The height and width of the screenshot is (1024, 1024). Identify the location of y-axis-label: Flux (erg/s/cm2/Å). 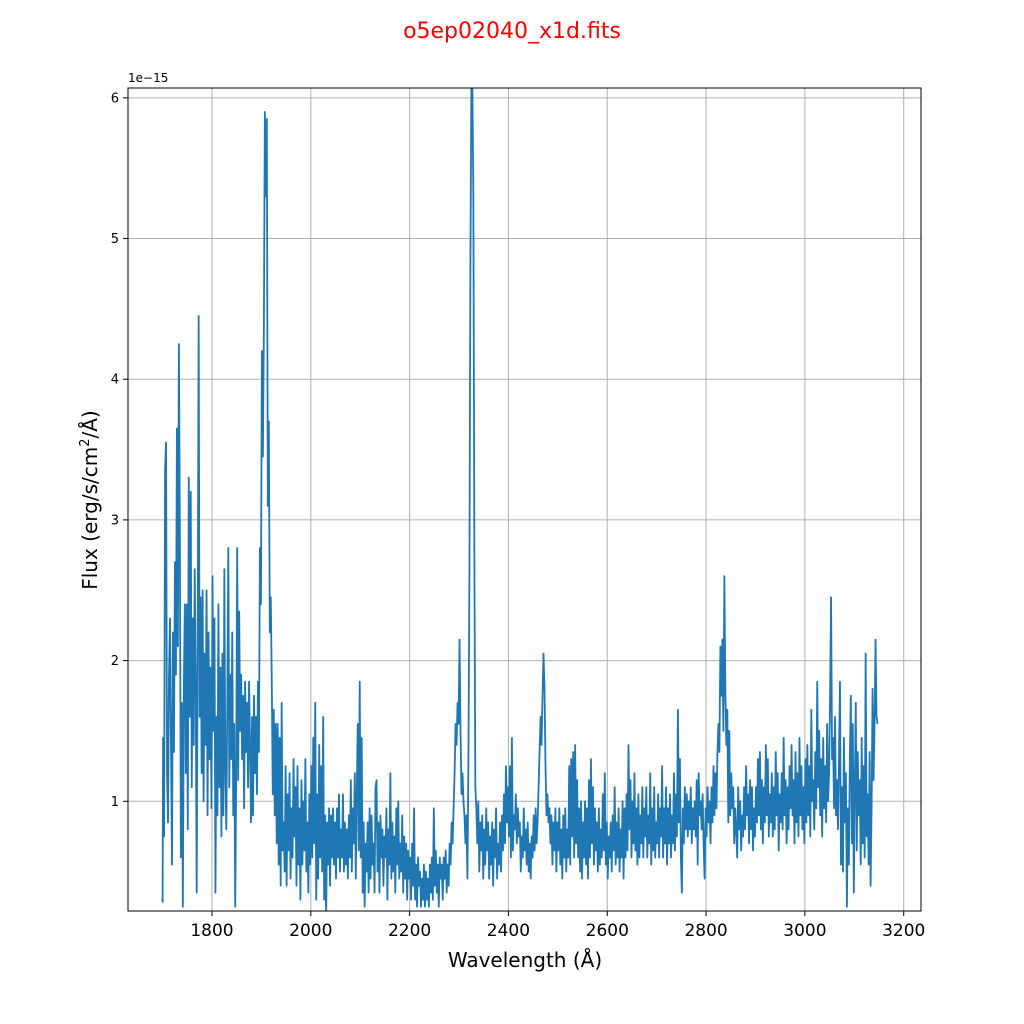
(90, 500).